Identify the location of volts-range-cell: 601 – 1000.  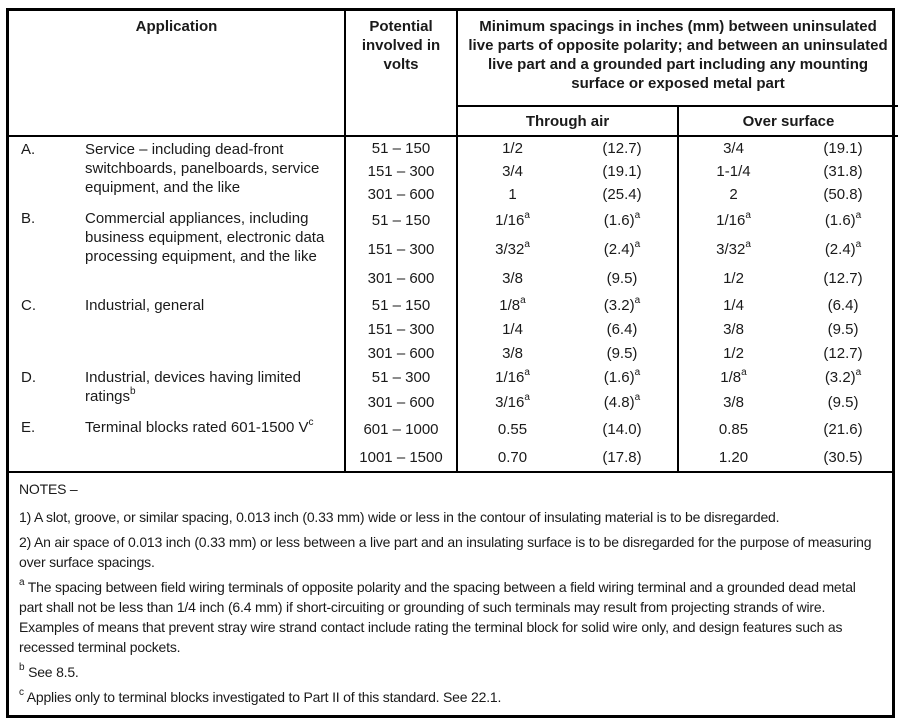
(401, 429).